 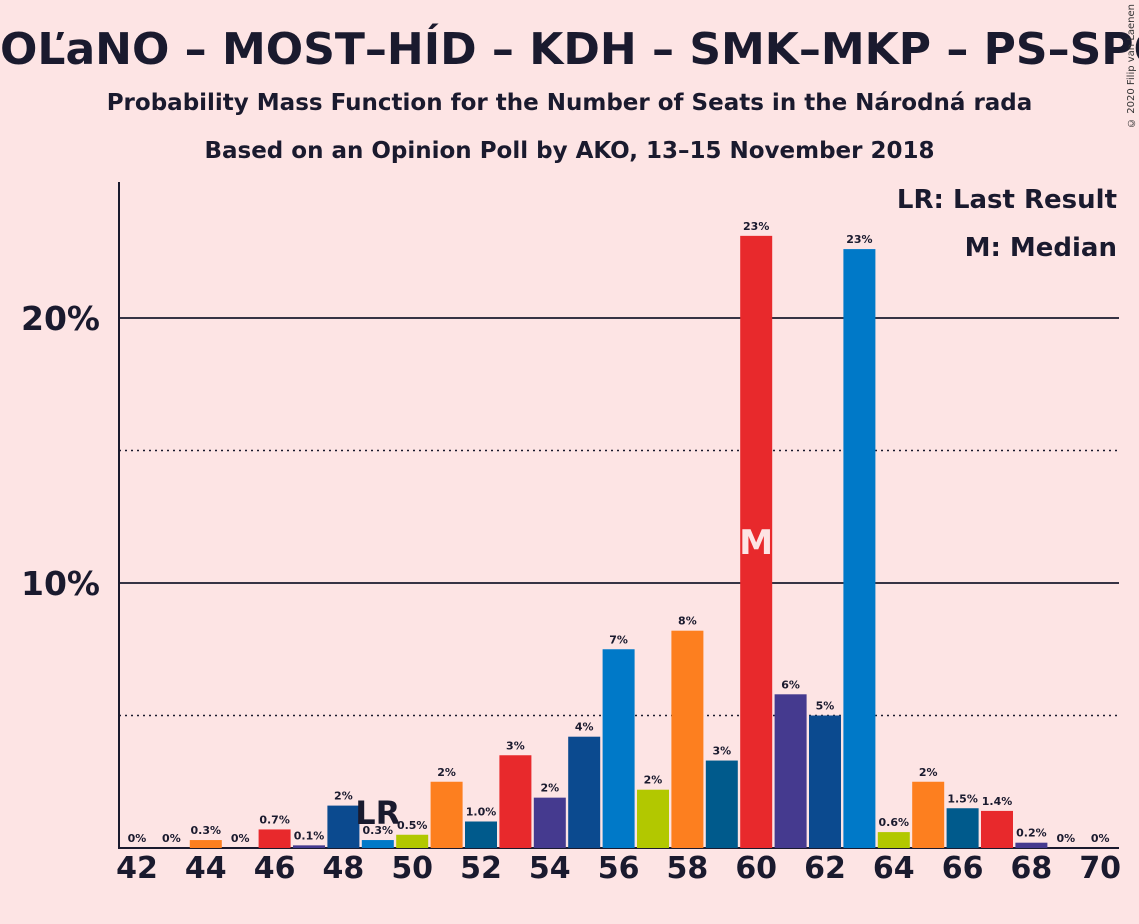 I want to click on x-tick-label: 46, so click(x=275, y=868).